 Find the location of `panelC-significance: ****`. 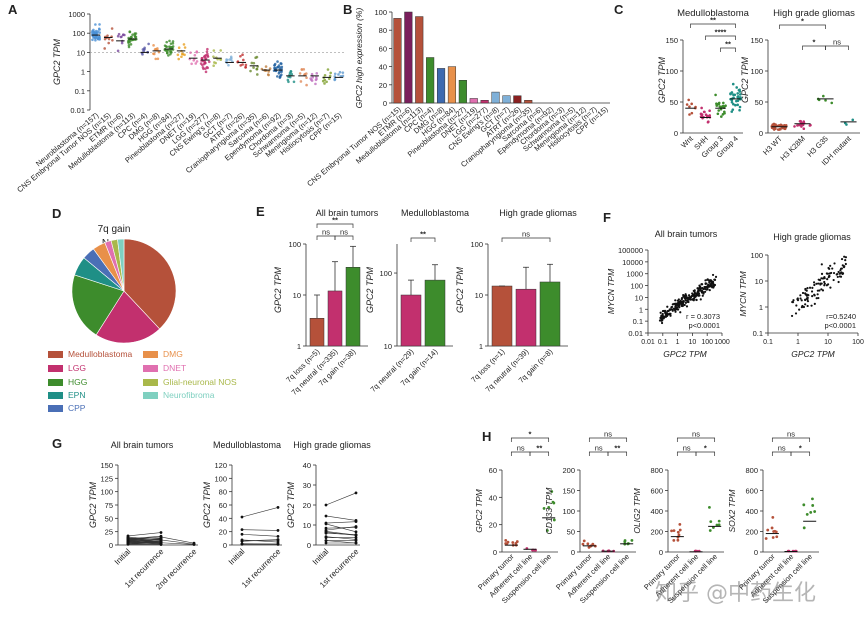

panelC-significance: **** is located at coordinates (721, 32).